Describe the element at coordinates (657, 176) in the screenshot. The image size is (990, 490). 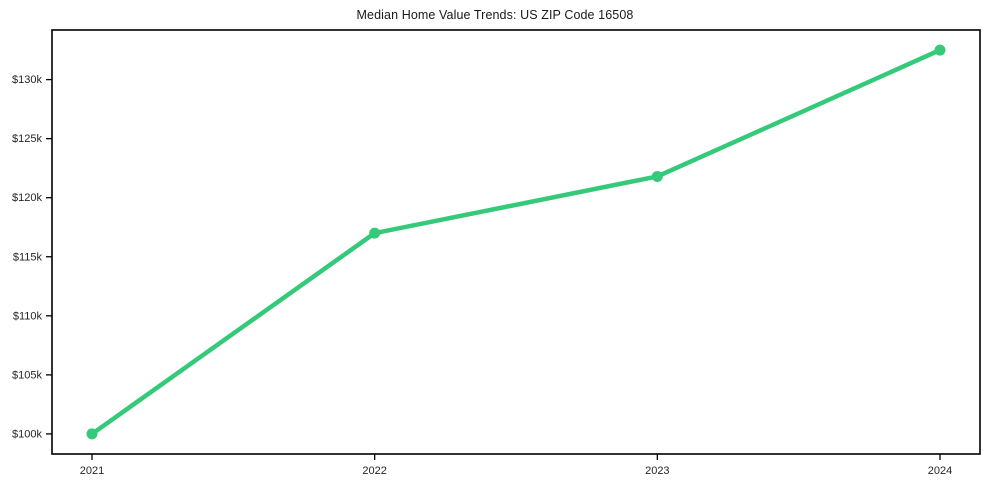
I see `data-point-2023` at that location.